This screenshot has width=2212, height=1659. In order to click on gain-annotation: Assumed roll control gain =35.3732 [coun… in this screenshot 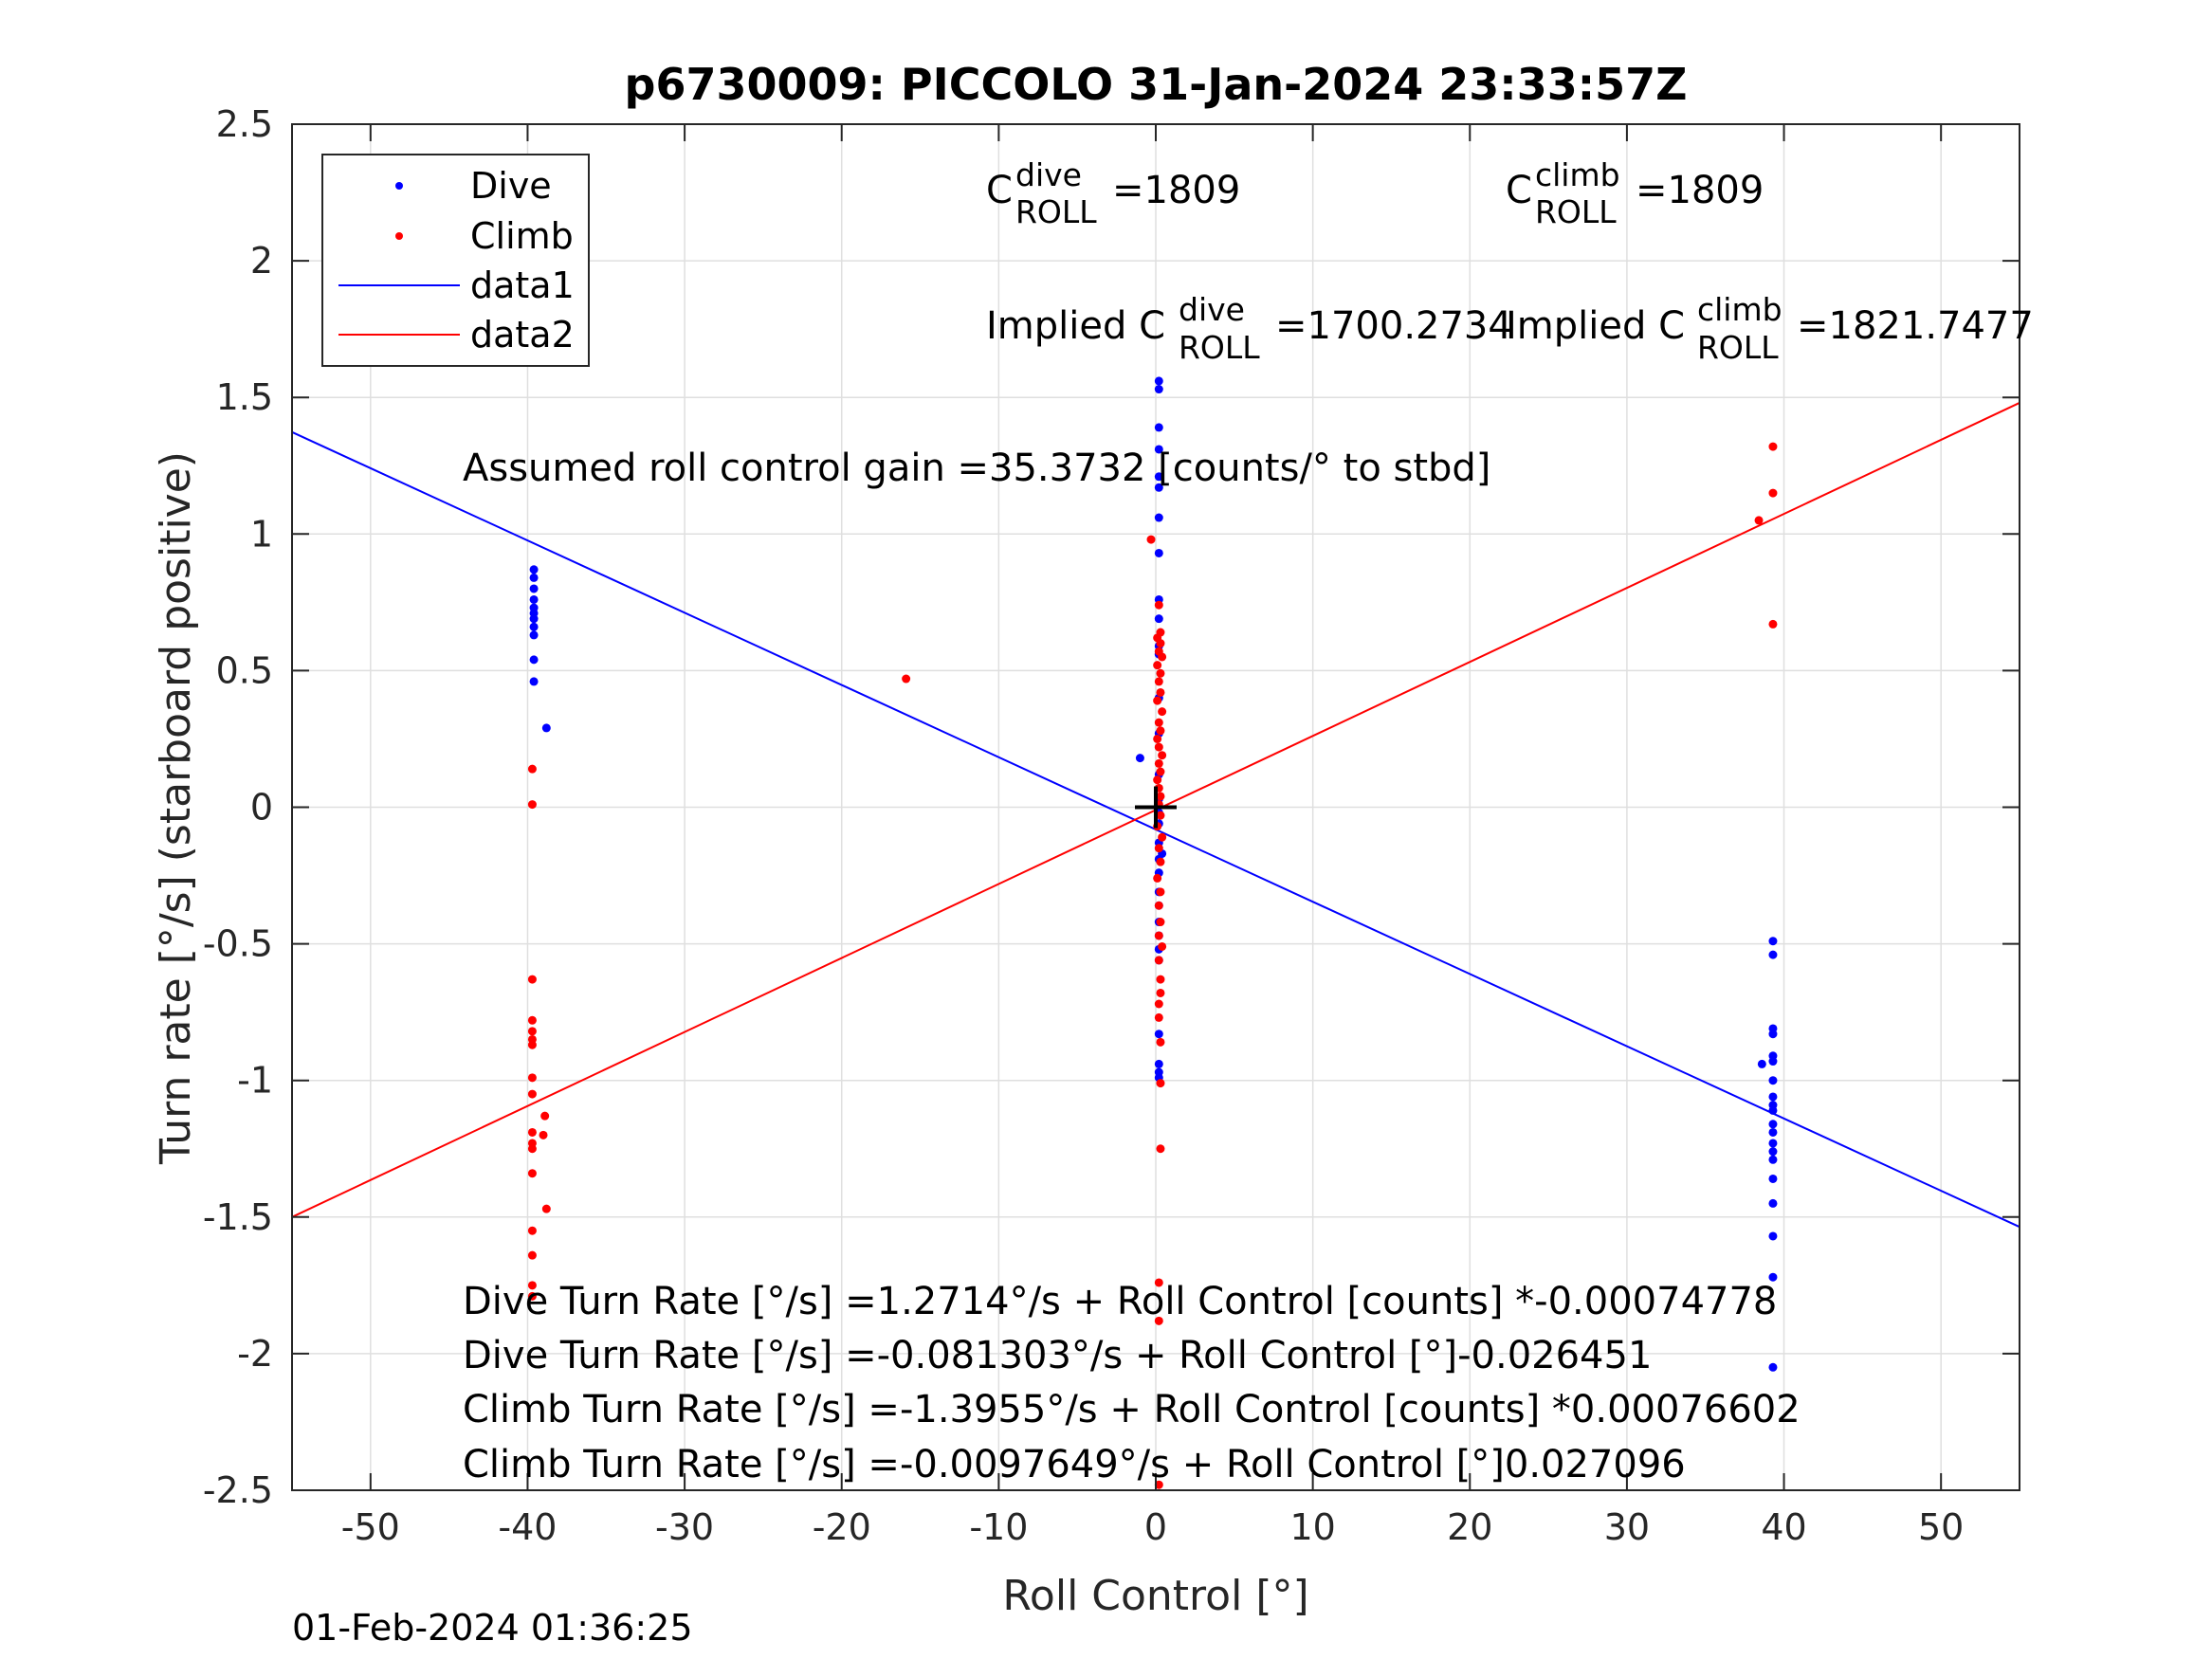, I will do `click(976, 468)`.